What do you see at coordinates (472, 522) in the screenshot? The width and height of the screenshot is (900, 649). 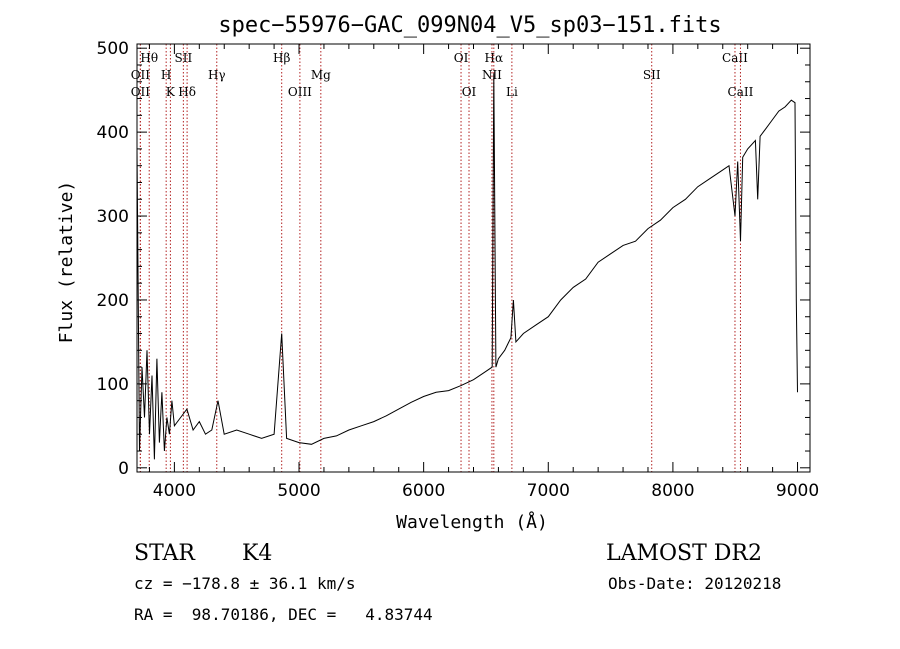 I see `x-axis-label: Wavelength (Å)` at bounding box center [472, 522].